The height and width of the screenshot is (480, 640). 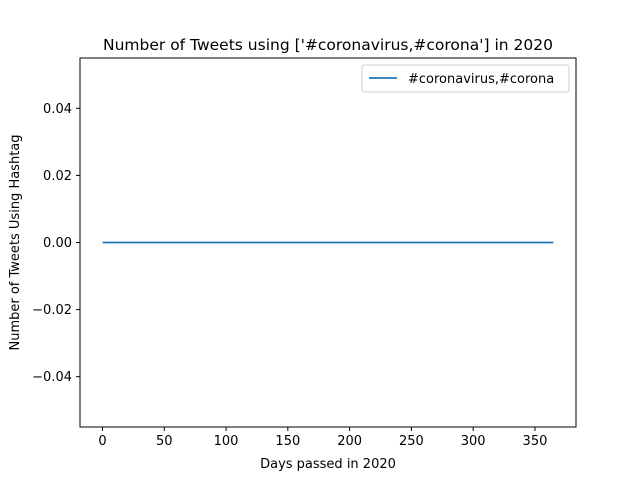 I want to click on y-axis-label: Number of Tweets Using Hashtag, so click(x=15, y=242).